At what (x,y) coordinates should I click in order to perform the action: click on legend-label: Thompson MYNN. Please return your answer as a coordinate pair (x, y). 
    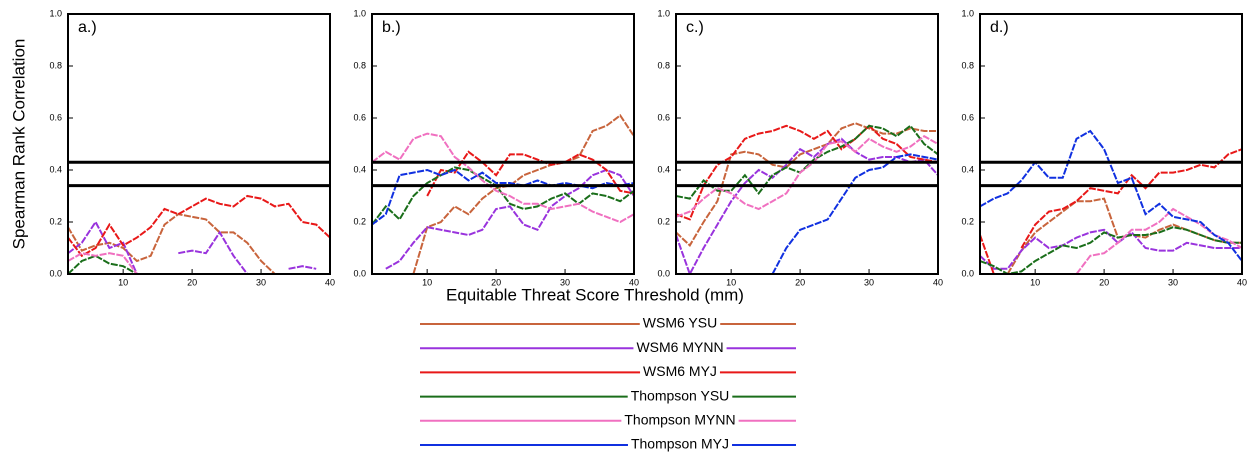
    Looking at the image, I should click on (679, 420).